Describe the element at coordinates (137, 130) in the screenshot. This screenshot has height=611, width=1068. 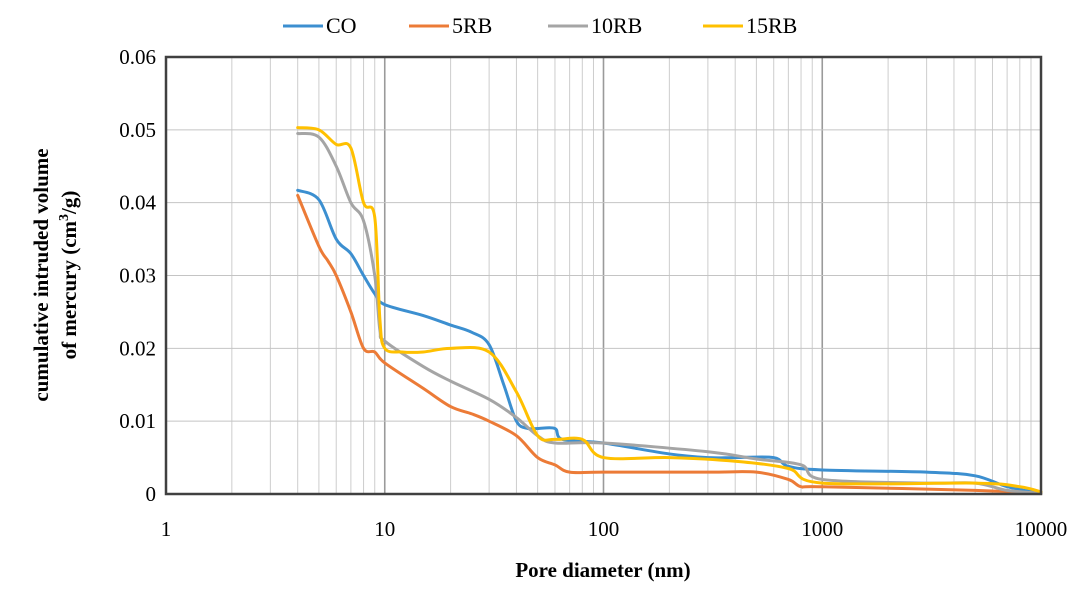
I see `y-tick-label: 0.05` at that location.